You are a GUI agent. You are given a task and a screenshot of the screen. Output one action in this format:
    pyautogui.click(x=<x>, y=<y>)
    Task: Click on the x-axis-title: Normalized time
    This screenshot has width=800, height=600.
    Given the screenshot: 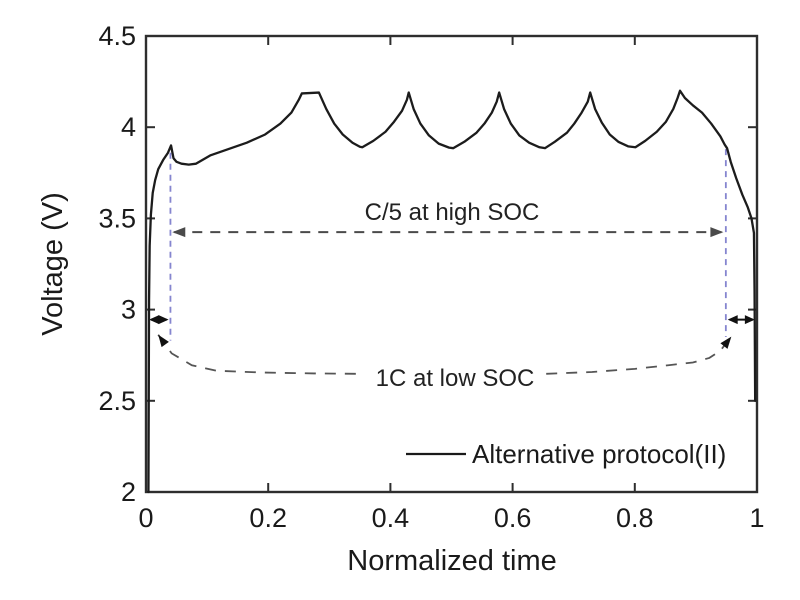 What is the action you would take?
    pyautogui.click(x=452, y=561)
    